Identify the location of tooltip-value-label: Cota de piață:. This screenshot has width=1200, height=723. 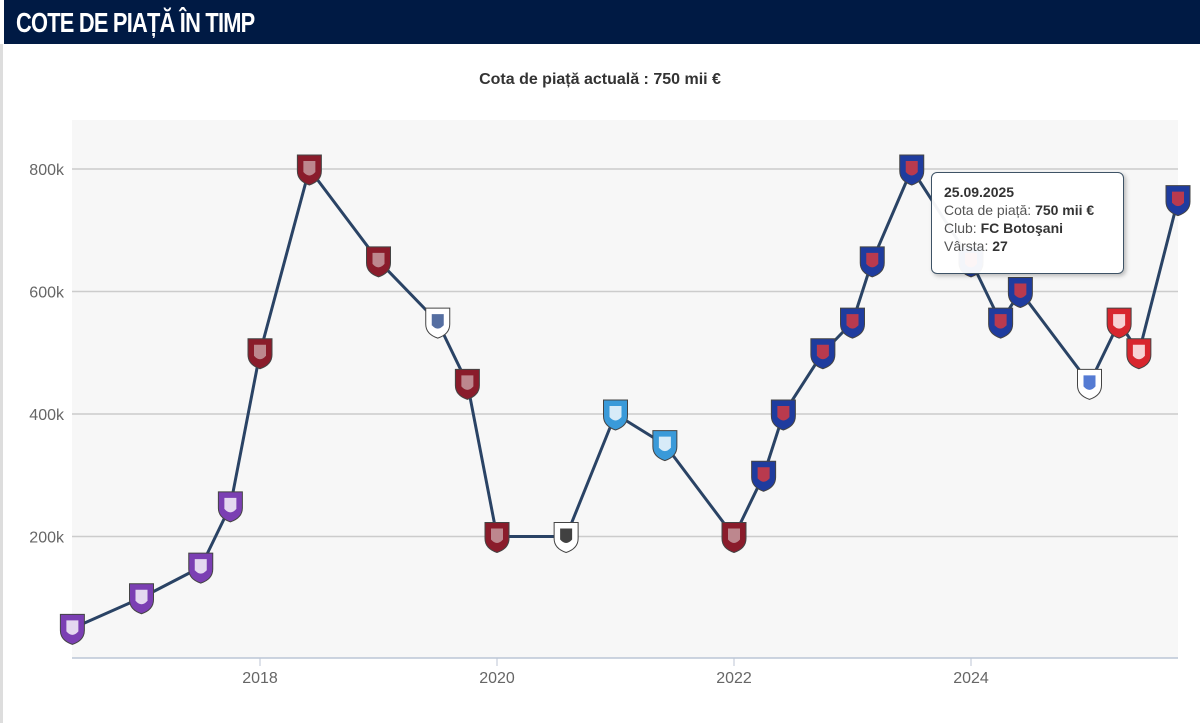
(988, 210).